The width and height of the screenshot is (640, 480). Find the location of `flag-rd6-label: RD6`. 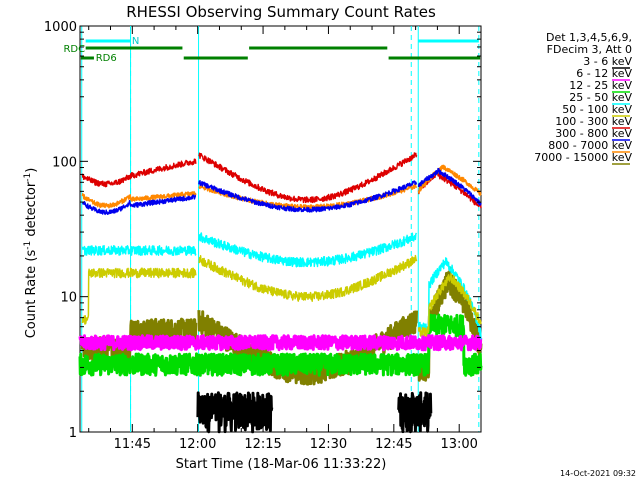

flag-rd6-label: RD6 is located at coordinates (106, 58).